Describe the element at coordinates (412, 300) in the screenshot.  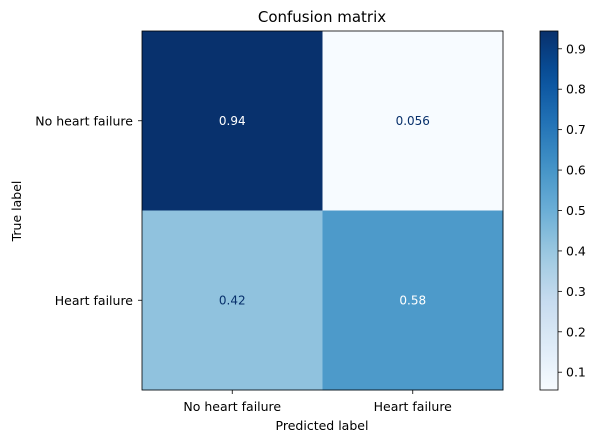
I see `cell-value-label: 0.58` at that location.